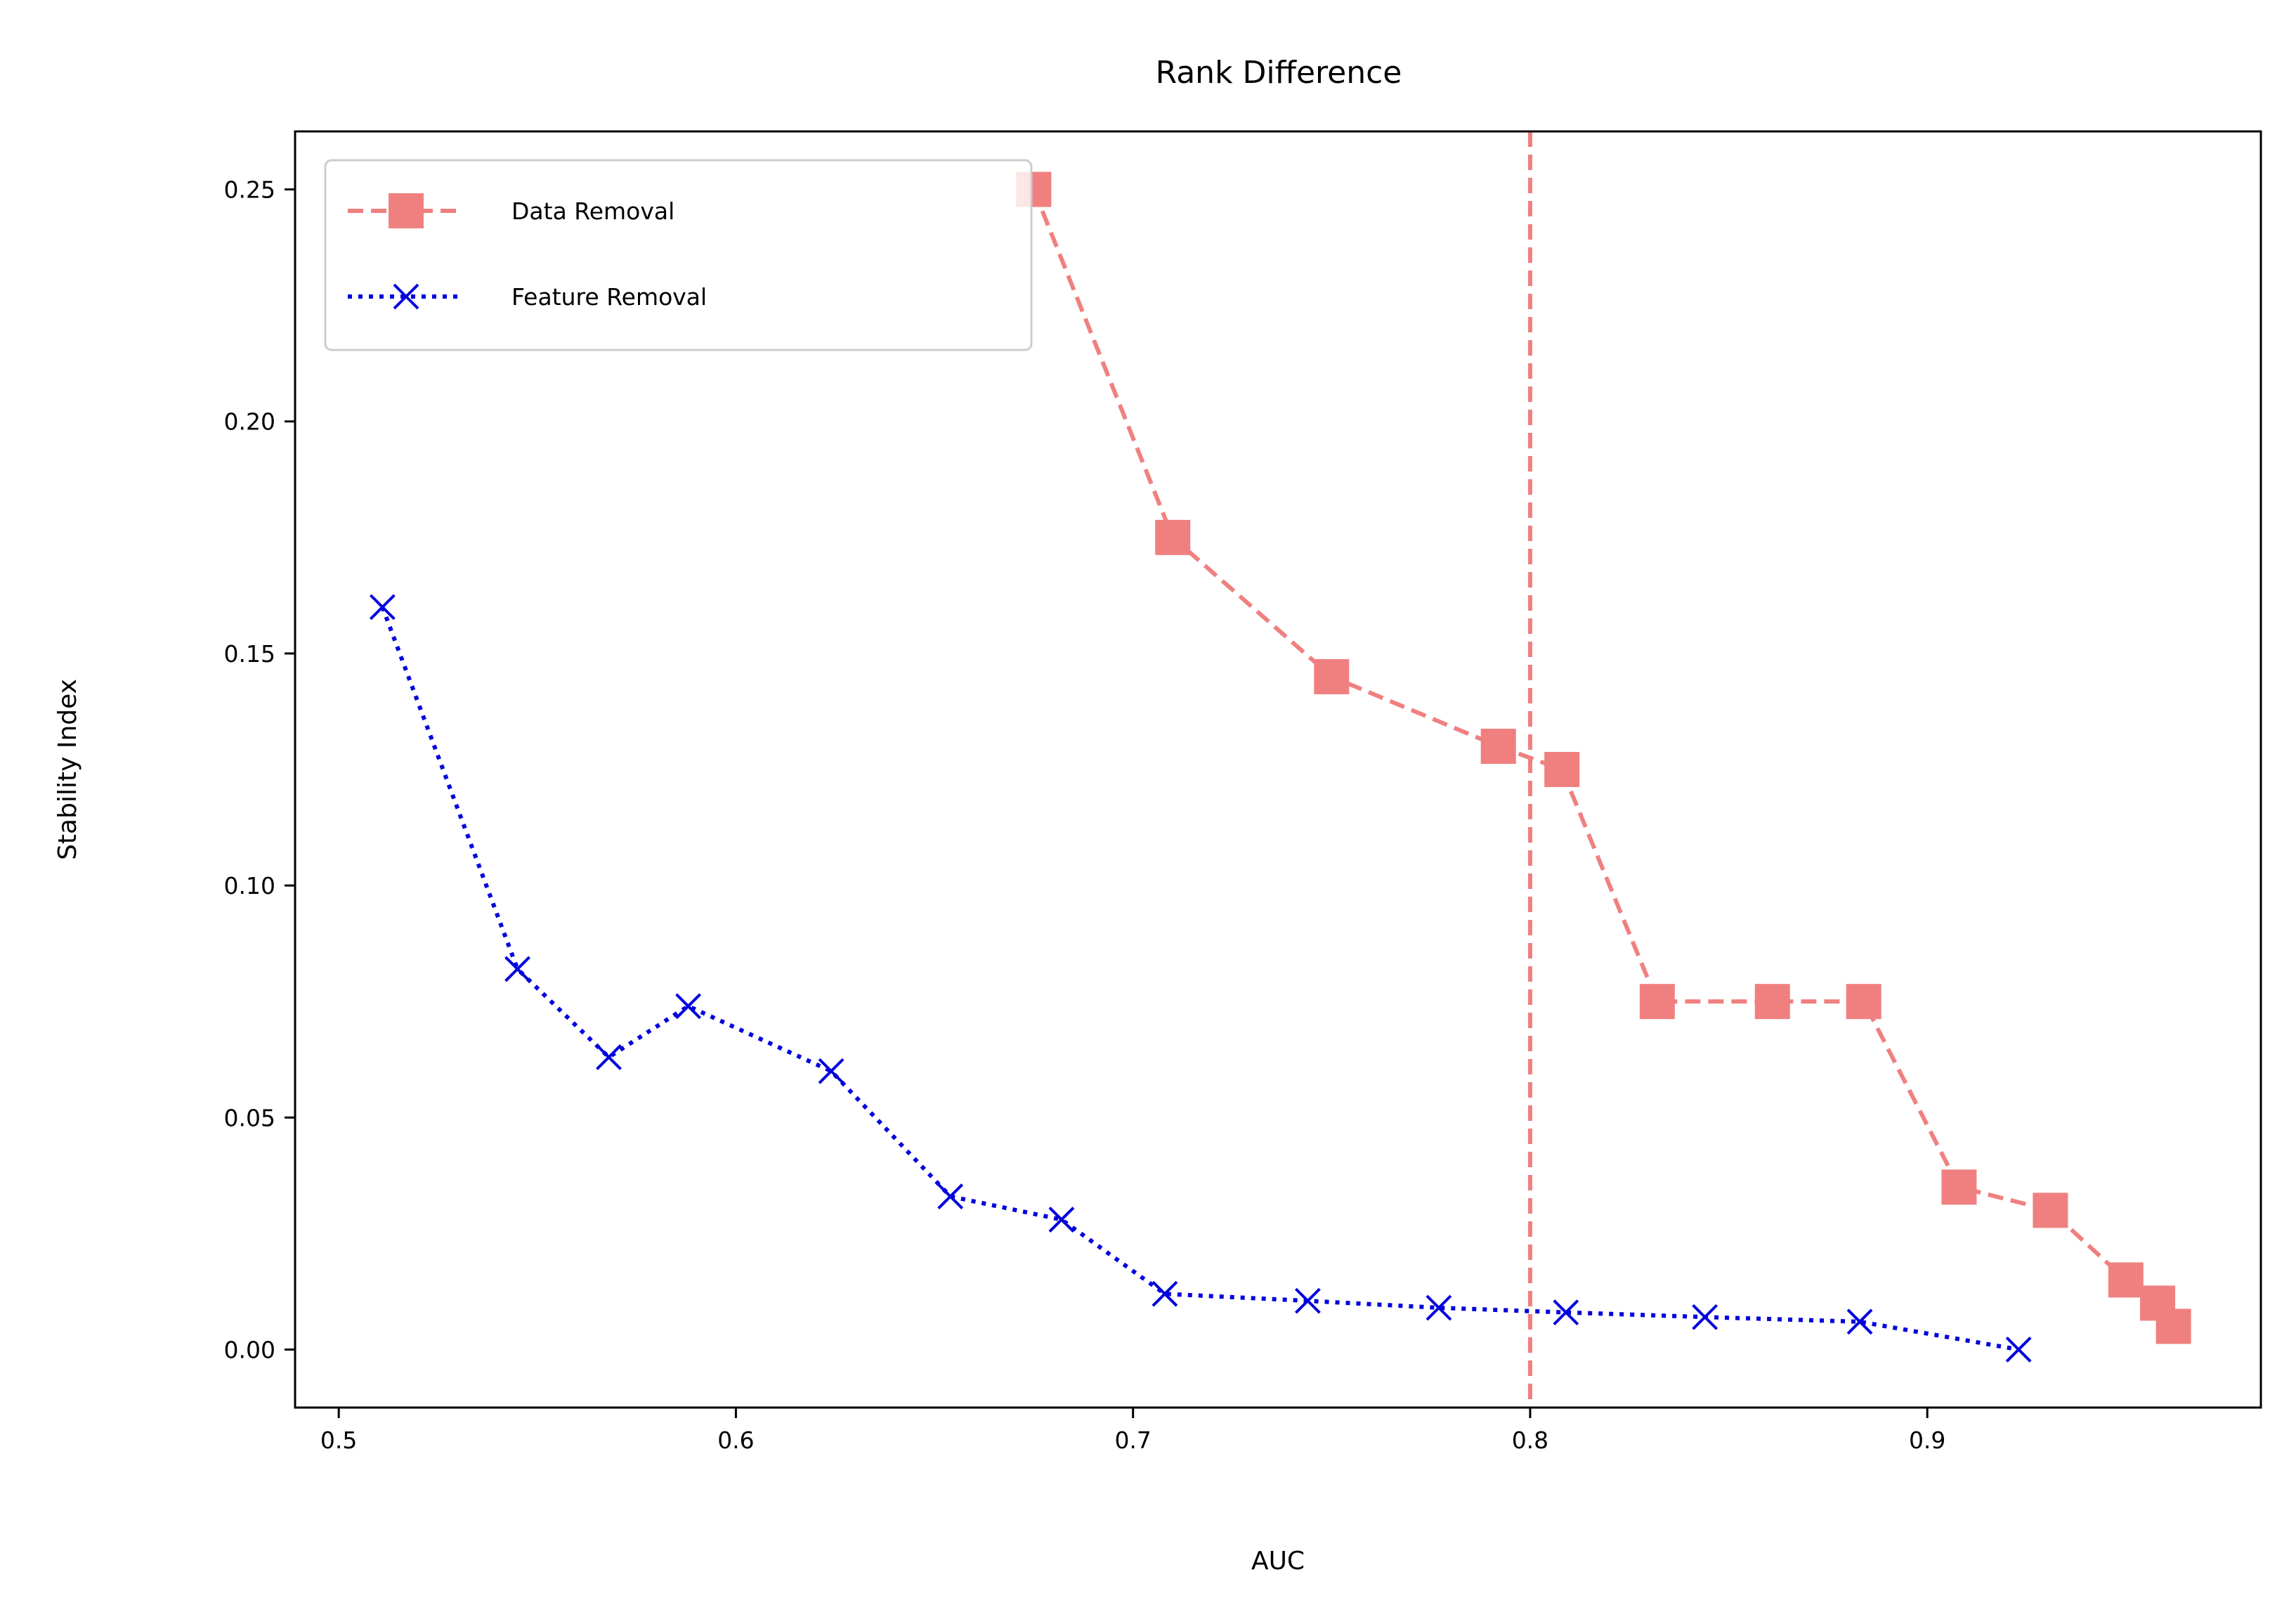 Image resolution: width=2296 pixels, height=1624 pixels. I want to click on y-tick-label: 0.10, so click(249, 885).